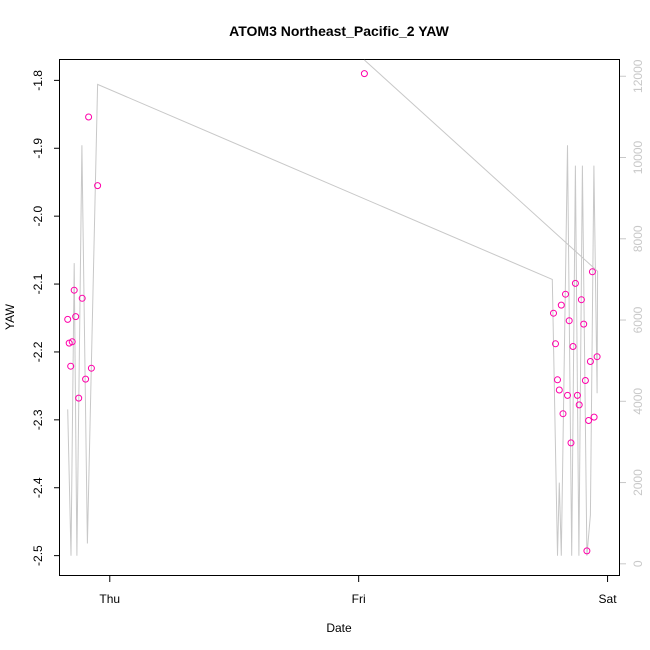 This screenshot has height=650, width=650. Describe the element at coordinates (638, 158) in the screenshot. I see `y2-tick-label: 10000` at that location.